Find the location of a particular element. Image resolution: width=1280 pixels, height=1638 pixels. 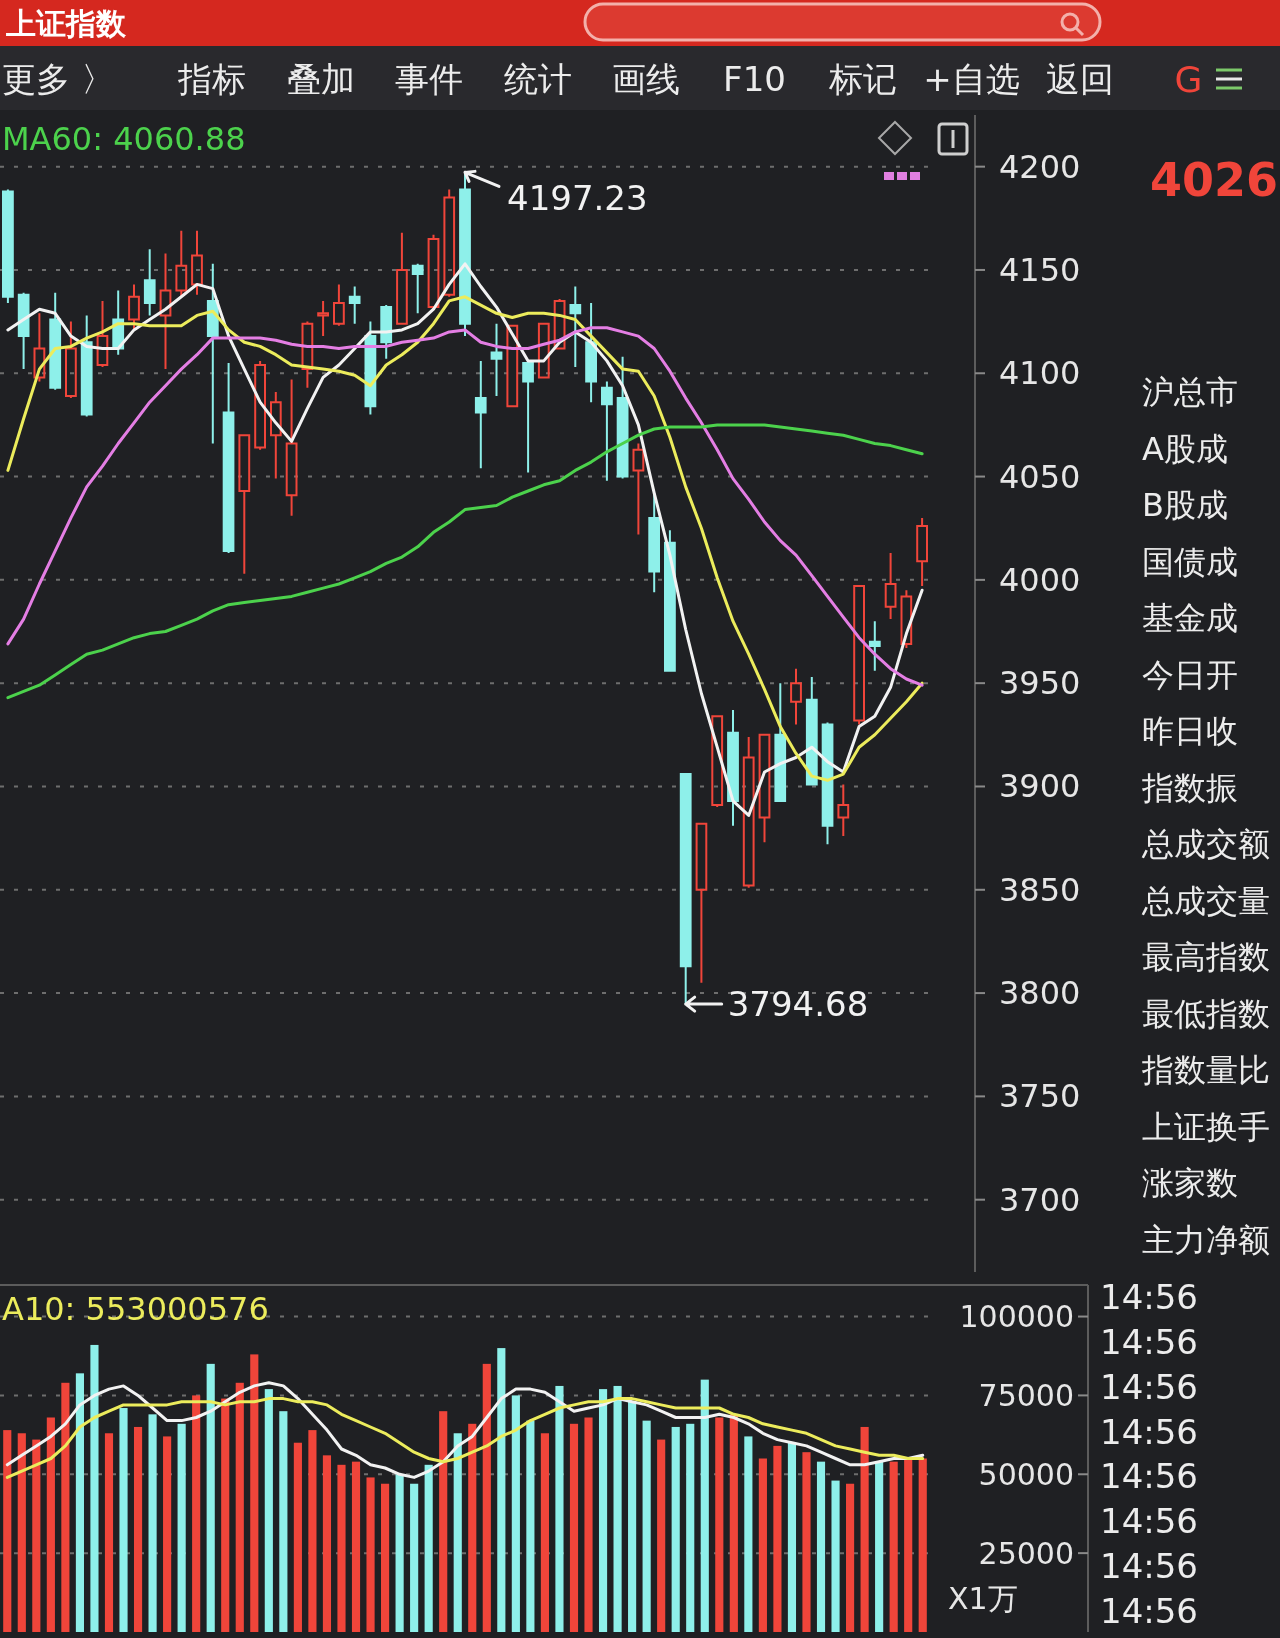

y-tick-label: 4150 is located at coordinates (1040, 269).